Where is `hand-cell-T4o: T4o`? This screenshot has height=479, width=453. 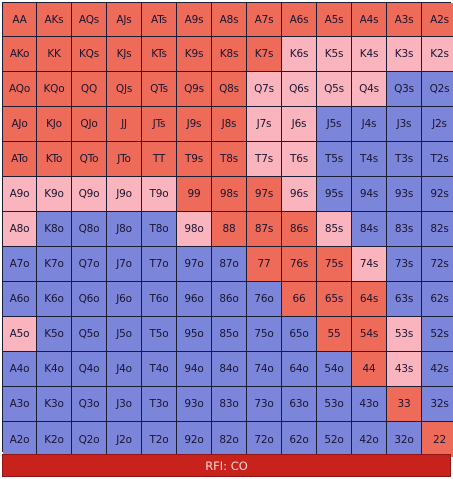
hand-cell-T4o: T4o is located at coordinates (159, 369).